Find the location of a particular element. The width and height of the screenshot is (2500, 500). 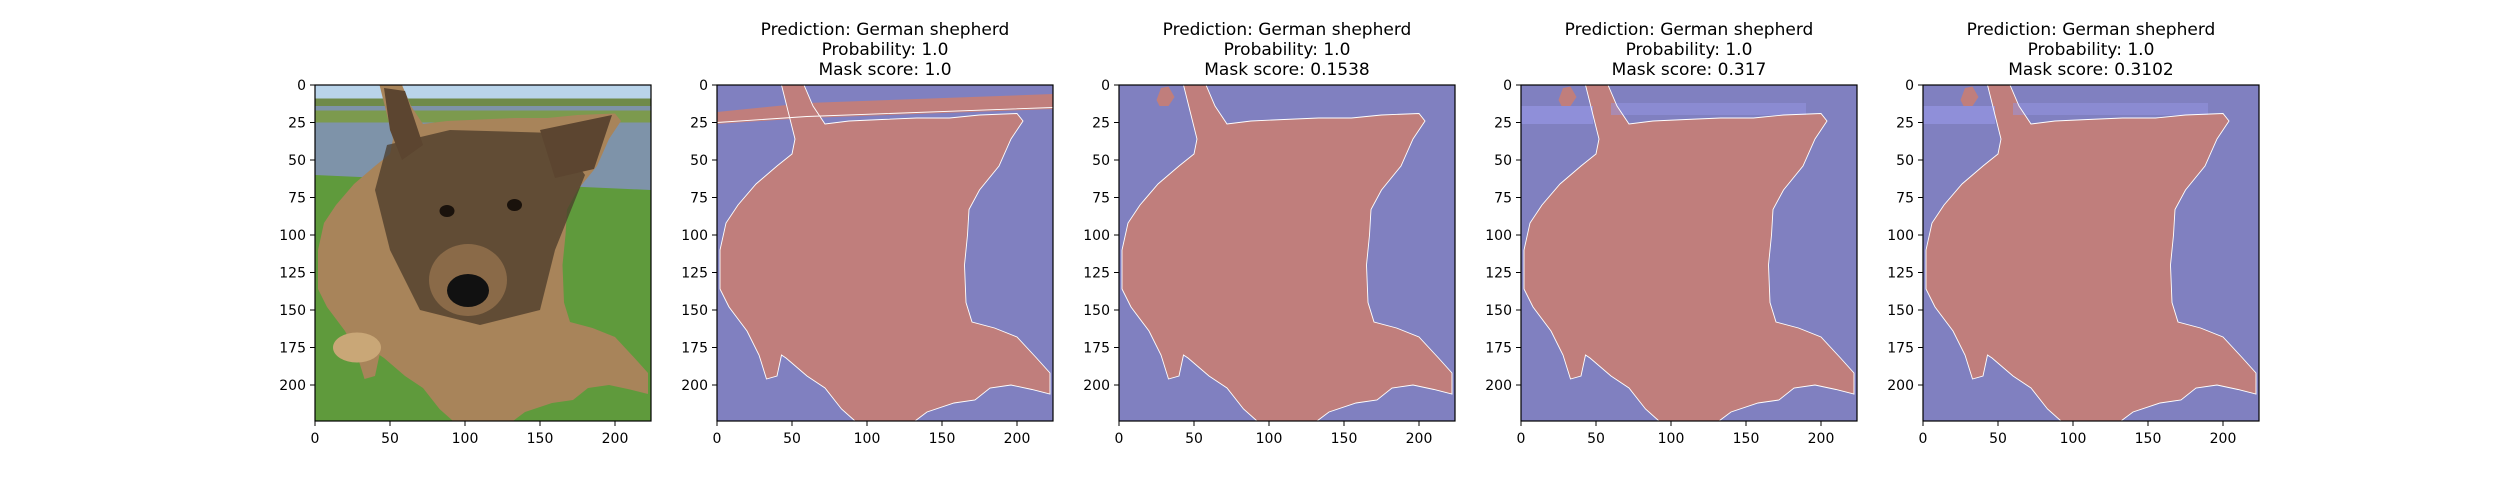

panel-title-line: Mask score: 0.3102 is located at coordinates (2090, 70).